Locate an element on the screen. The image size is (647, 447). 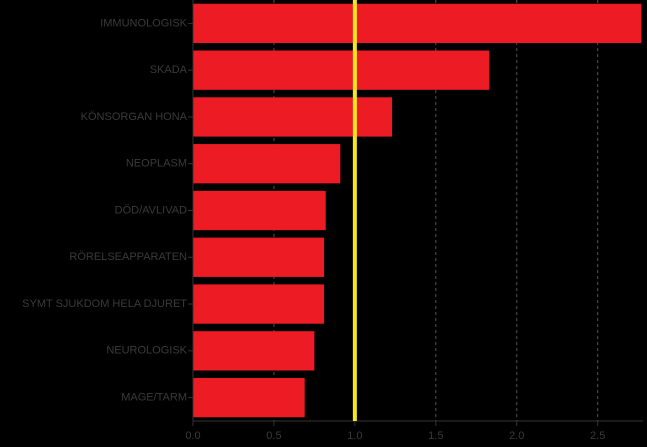
y-tick-label: RÖRELSEAPPARATEN is located at coordinates (128, 257).